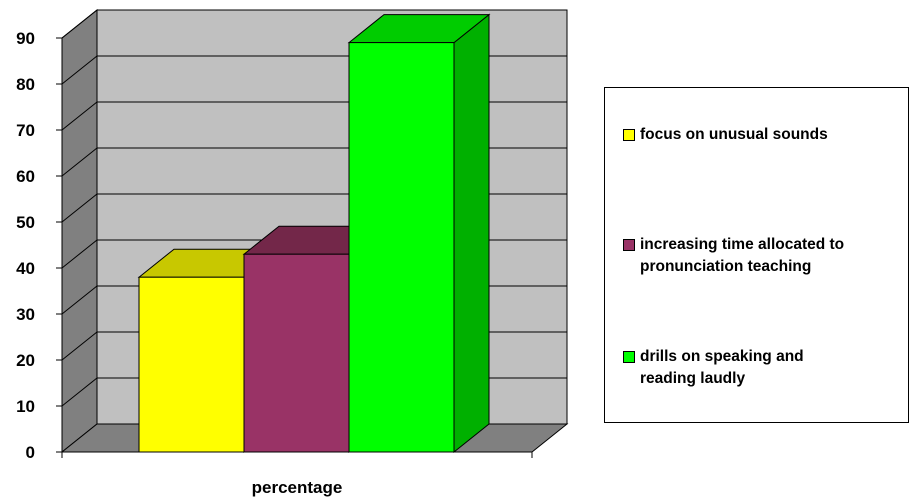 The width and height of the screenshot is (909, 498). I want to click on legend-item: focus on unusual sounds, so click(725, 135).